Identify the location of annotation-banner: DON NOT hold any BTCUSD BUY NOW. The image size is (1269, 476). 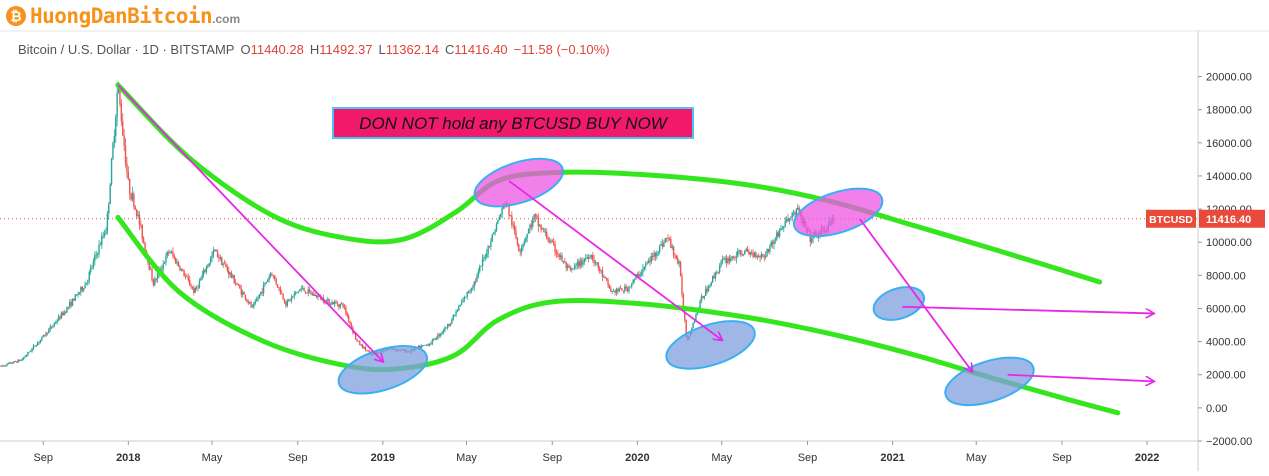
(513, 123).